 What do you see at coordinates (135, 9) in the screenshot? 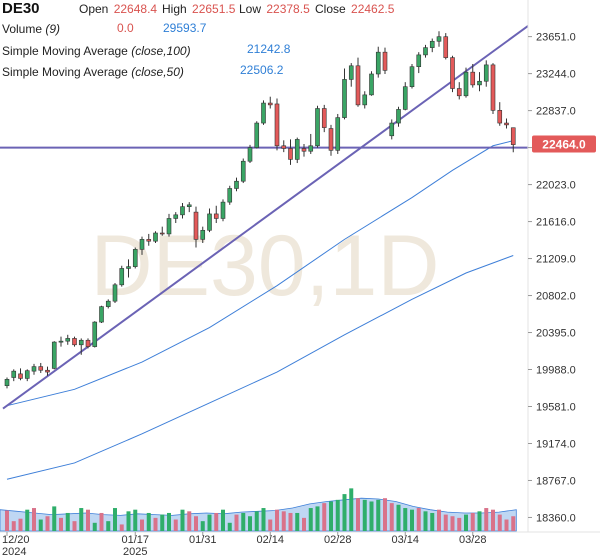
I see `open-value: 22648.4` at bounding box center [135, 9].